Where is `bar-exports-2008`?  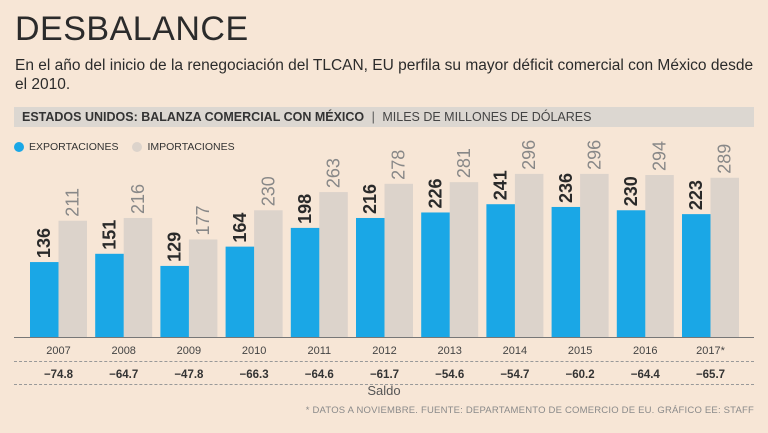 bar-exports-2008 is located at coordinates (109, 295).